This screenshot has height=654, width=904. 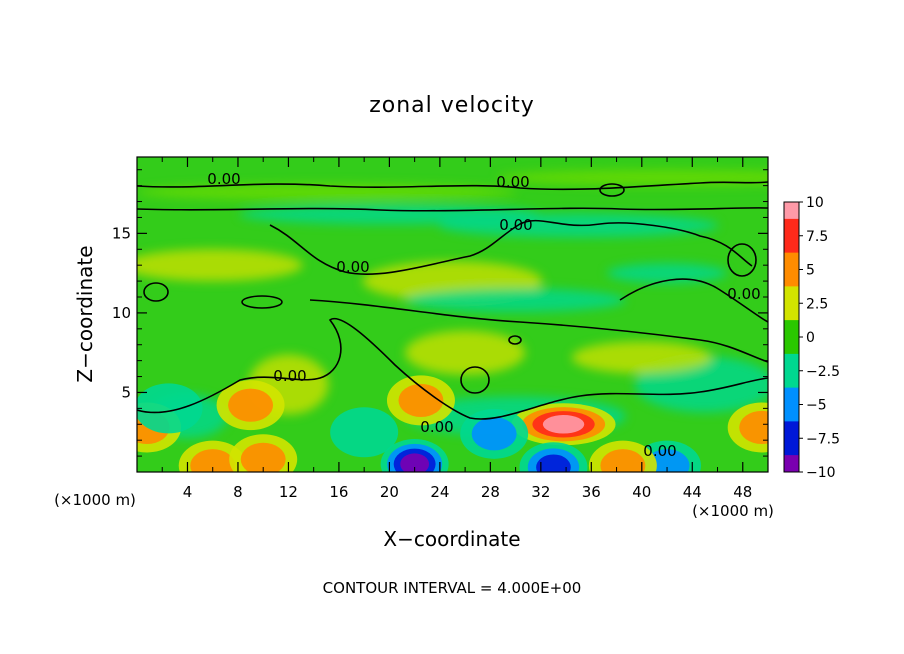 I want to click on contour-interval-footer: CONTOUR INTERVAL = 4.000E+00, so click(x=452, y=588).